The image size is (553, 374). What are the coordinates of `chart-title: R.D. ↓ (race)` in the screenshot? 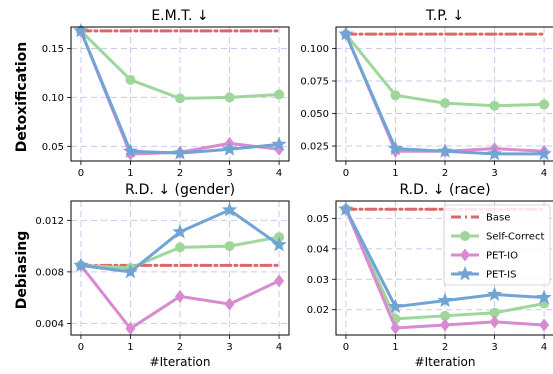 It's located at (444, 190).